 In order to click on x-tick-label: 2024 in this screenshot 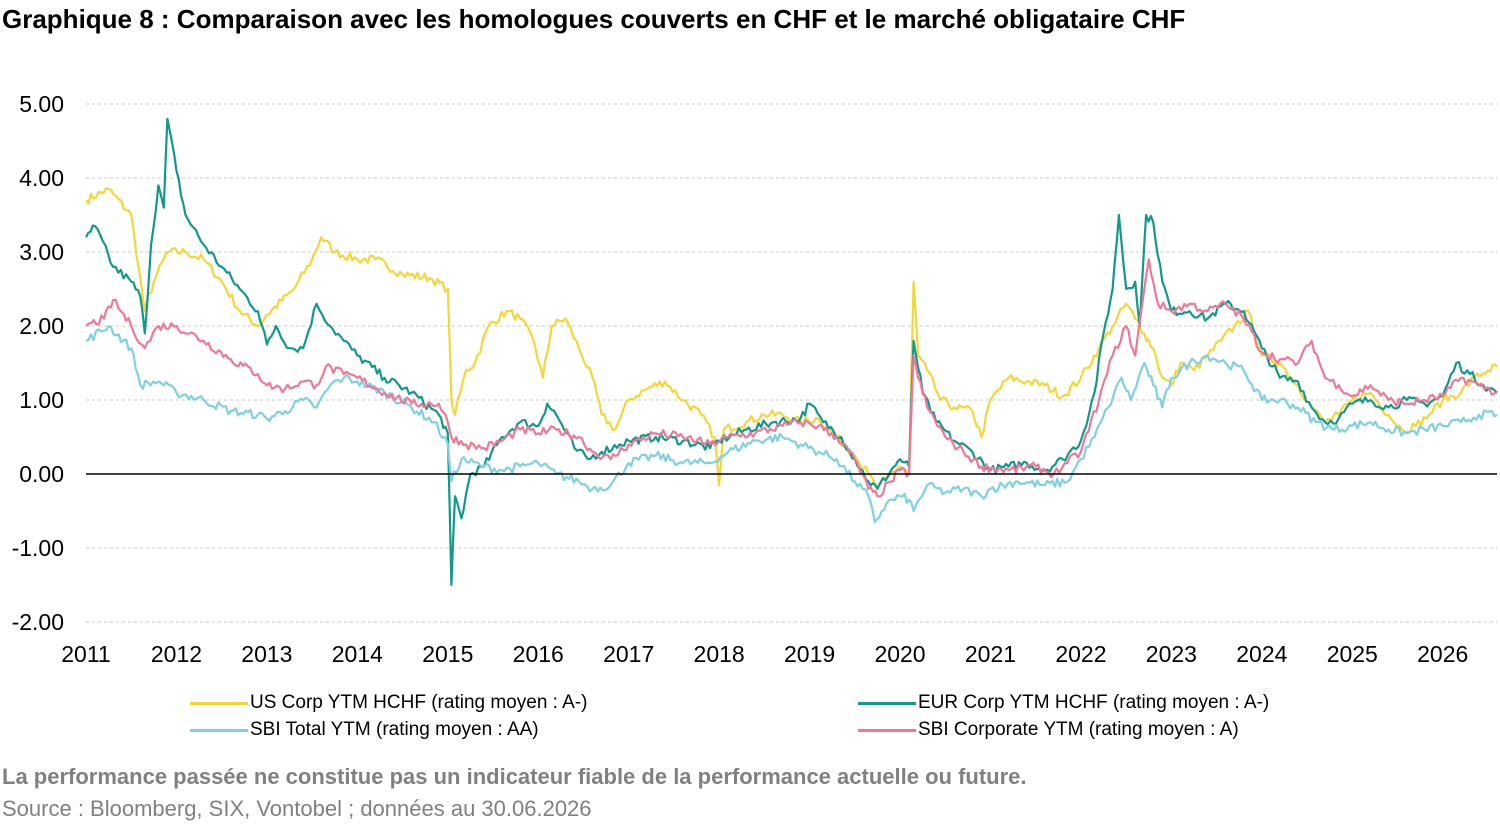, I will do `click(1261, 654)`.